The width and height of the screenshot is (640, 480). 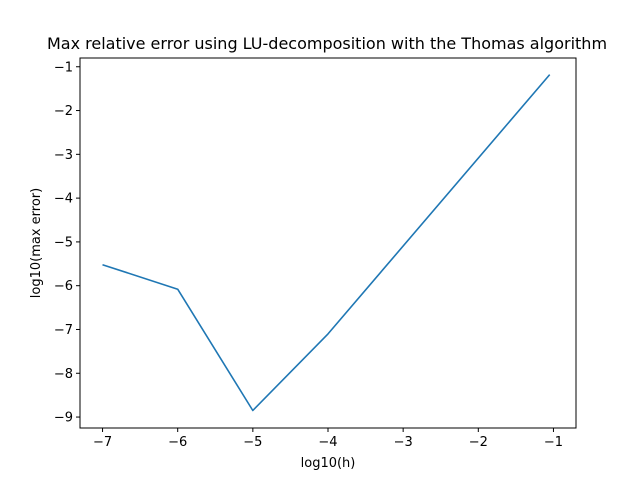 I want to click on y-tick-label: −9, so click(x=63, y=418).